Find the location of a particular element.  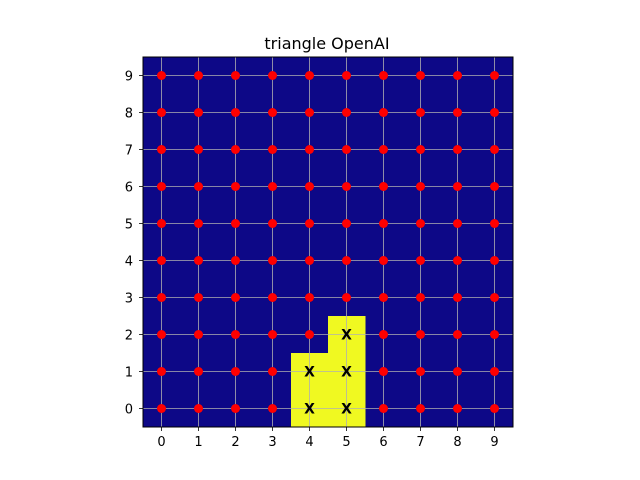

x-tick-label: 5 is located at coordinates (346, 442).